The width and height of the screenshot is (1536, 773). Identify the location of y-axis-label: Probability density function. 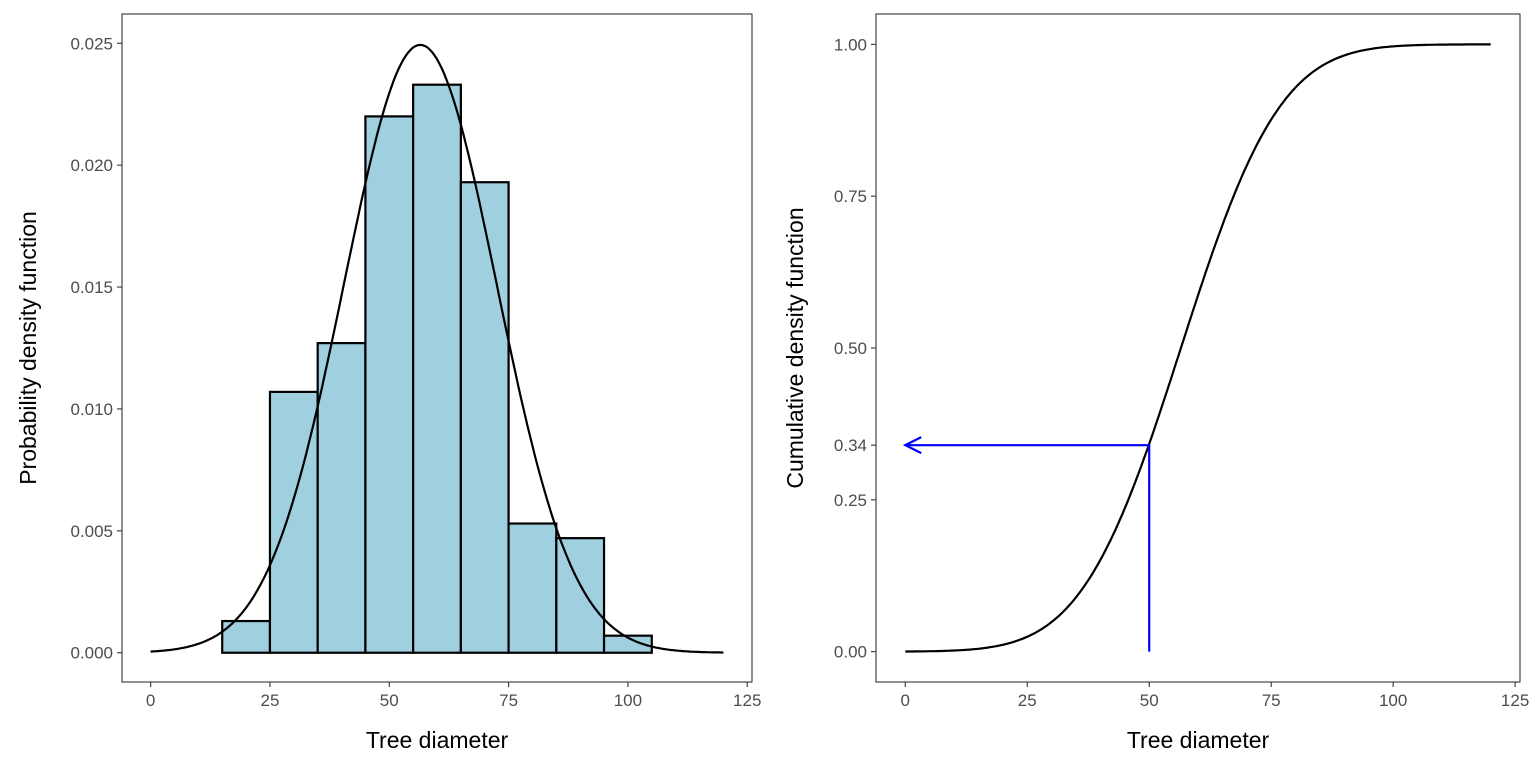
(28, 348).